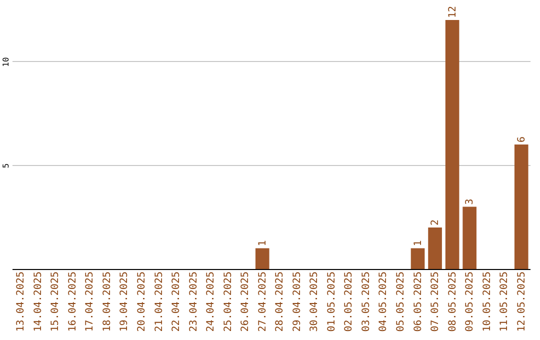 The width and height of the screenshot is (540, 340). I want to click on y-tick-label: 5, so click(6, 165).